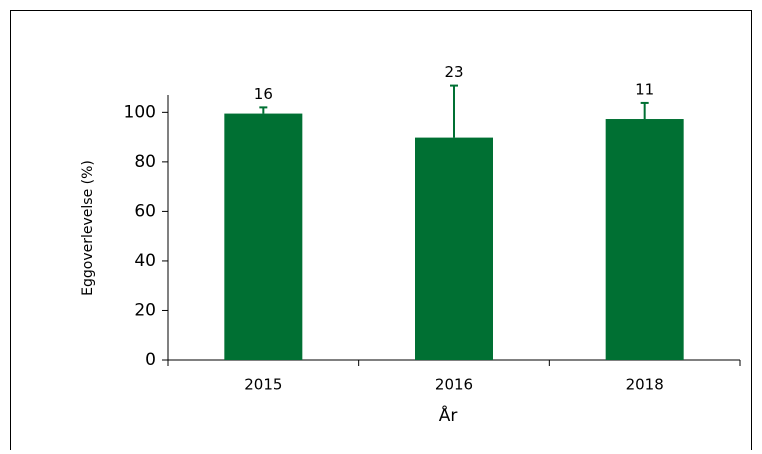 This screenshot has height=454, width=762. What do you see at coordinates (453, 72) in the screenshot?
I see `sample-size-label: 23` at bounding box center [453, 72].